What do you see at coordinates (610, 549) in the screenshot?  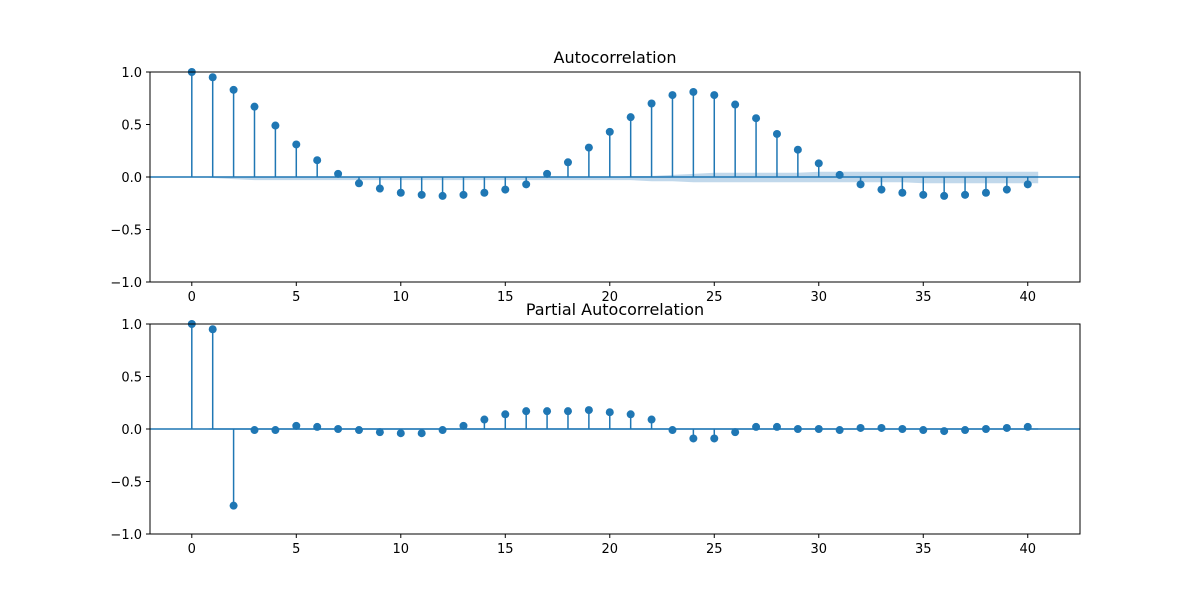 I see `pacf-x-tick-label-20: 20` at bounding box center [610, 549].